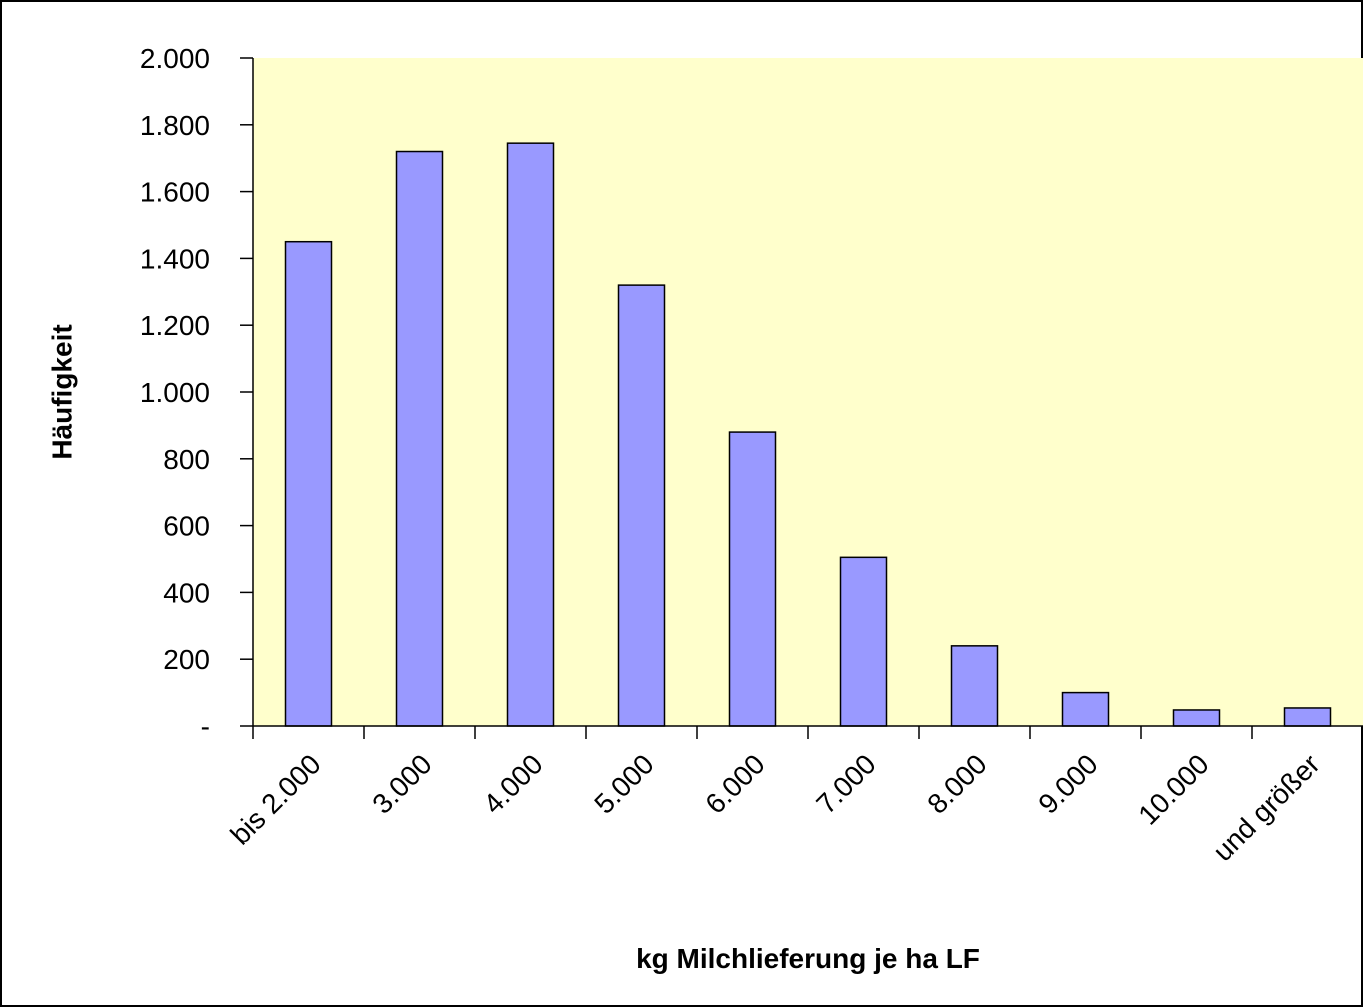 Image resolution: width=1364 pixels, height=1008 pixels. I want to click on y-tick-label: 800, so click(186, 459).